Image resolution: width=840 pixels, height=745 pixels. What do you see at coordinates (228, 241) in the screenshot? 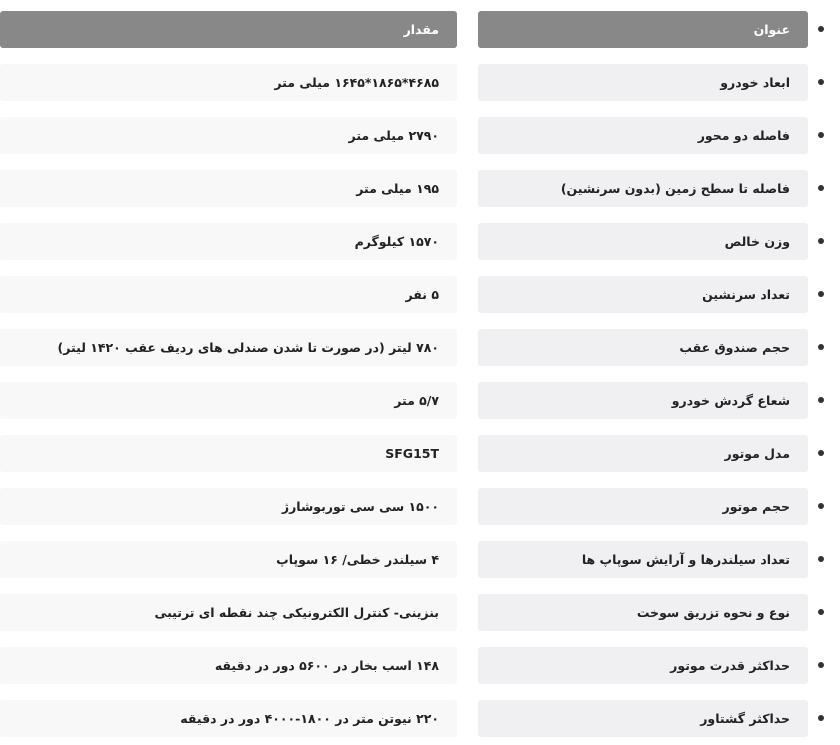
I see `row-value: ۱۵۷۰ کیلوگرم` at bounding box center [228, 241].